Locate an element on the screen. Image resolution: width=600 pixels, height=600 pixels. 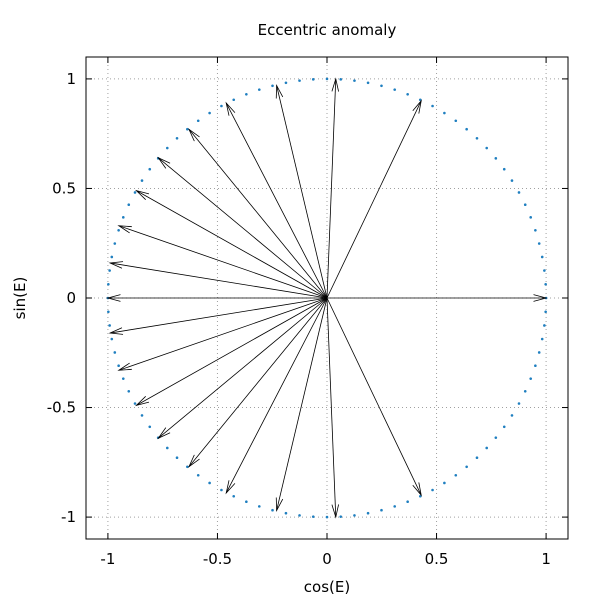
y-tick-label: 0 is located at coordinates (71, 298).